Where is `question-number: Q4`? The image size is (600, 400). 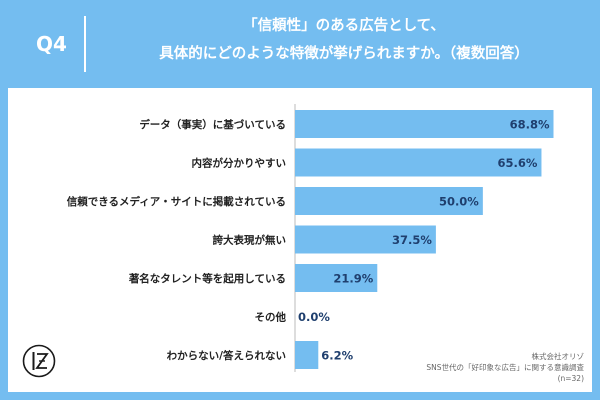 question-number: Q4 is located at coordinates (51, 44).